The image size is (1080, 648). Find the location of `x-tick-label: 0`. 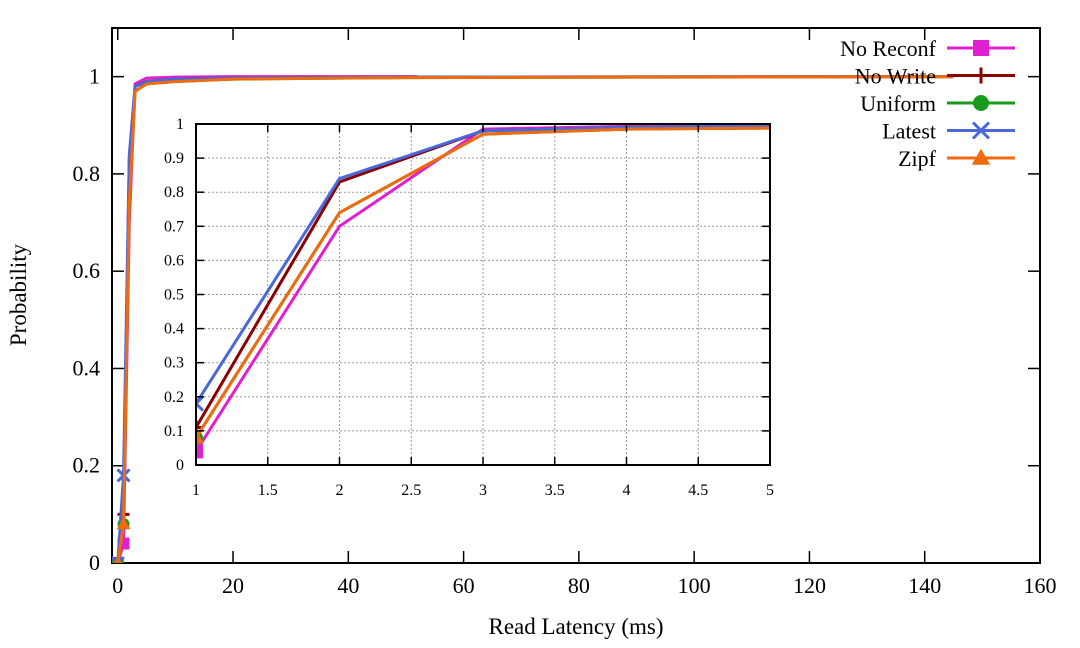

x-tick-label: 0 is located at coordinates (117, 585).